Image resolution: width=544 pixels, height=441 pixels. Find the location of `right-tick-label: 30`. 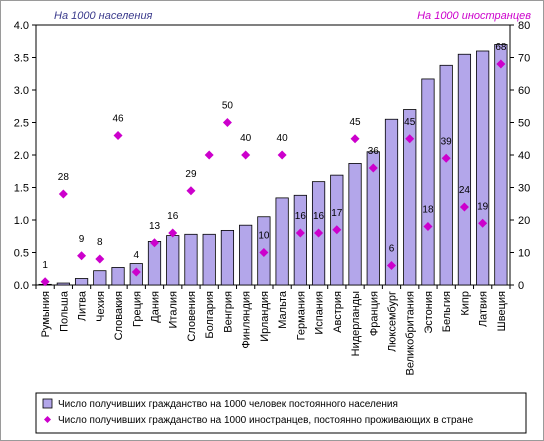

right-tick-label: 30 is located at coordinates (524, 189).